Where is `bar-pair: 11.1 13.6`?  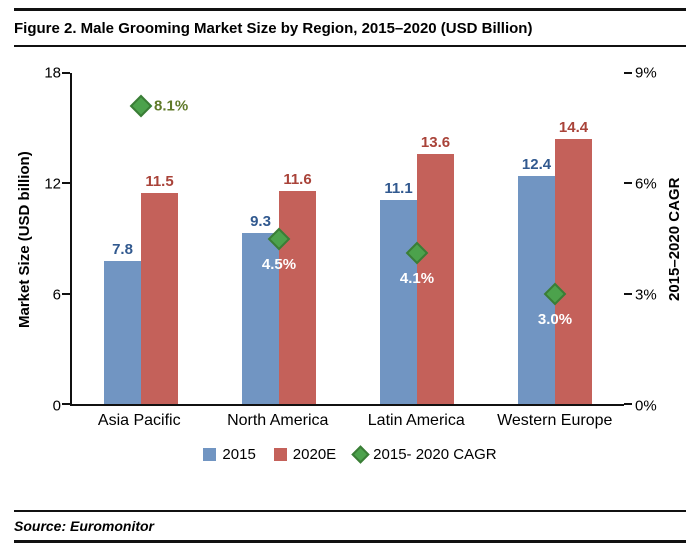
bar-pair: 11.1 13.6 is located at coordinates (417, 238).